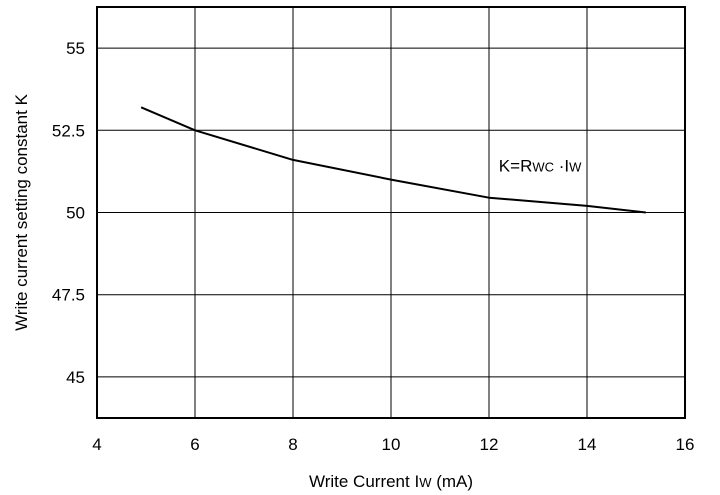 Image resolution: width=720 pixels, height=495 pixels. Describe the element at coordinates (516, 165) in the screenshot. I see `annotation-text: K=R` at that location.